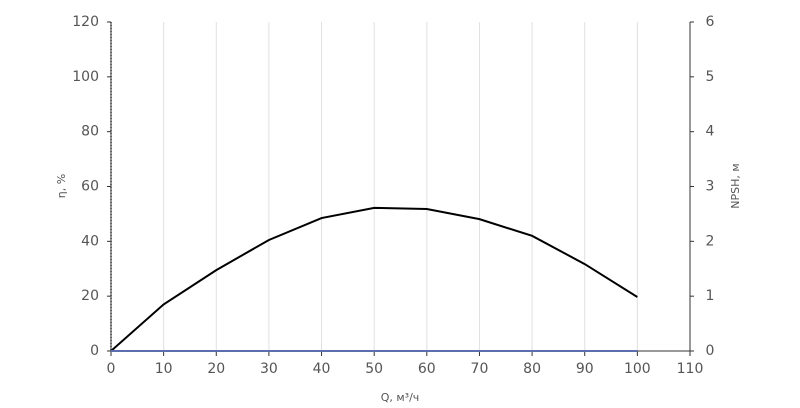  I want to click on x-tick-label: 70, so click(480, 369).